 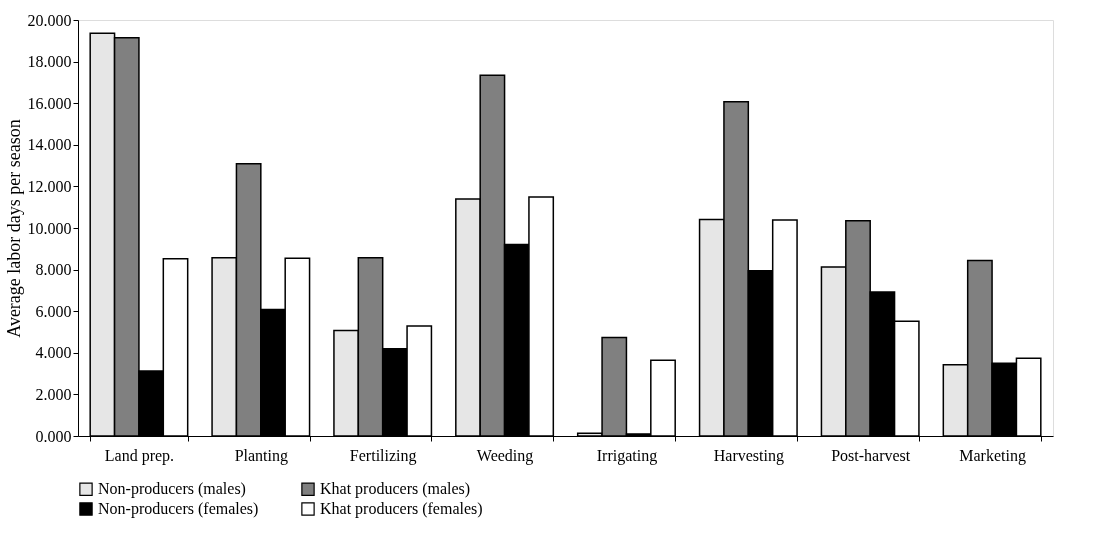 What do you see at coordinates (49, 228) in the screenshot?
I see `y-tick-label: 10.000` at bounding box center [49, 228].